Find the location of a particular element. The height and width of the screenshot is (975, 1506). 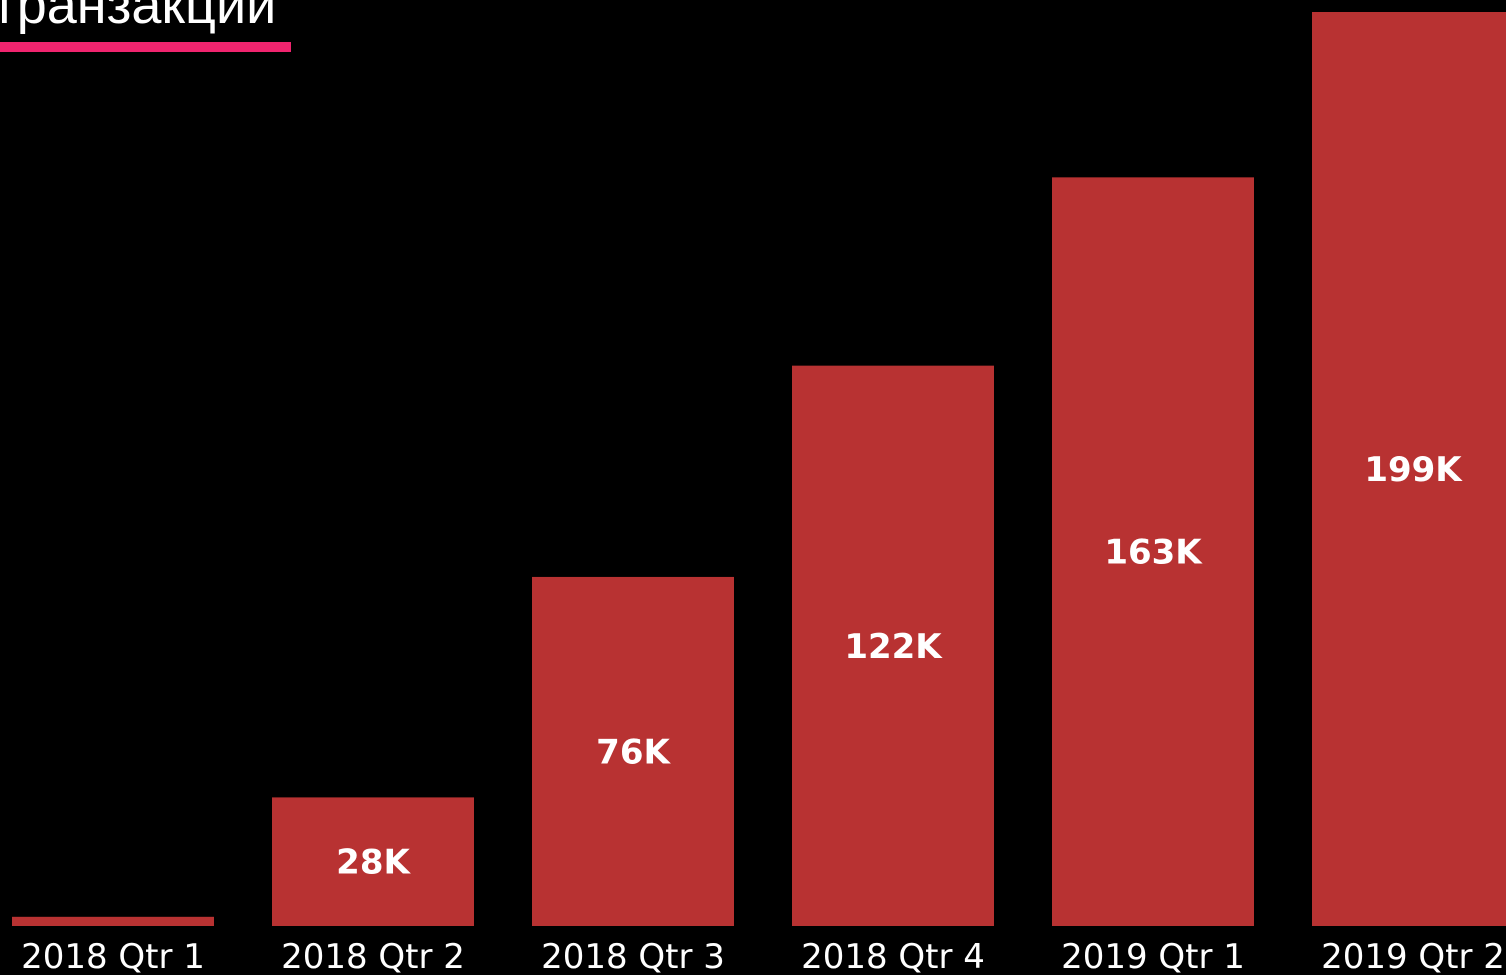

bar-data-label: 163K is located at coordinates (1153, 553).